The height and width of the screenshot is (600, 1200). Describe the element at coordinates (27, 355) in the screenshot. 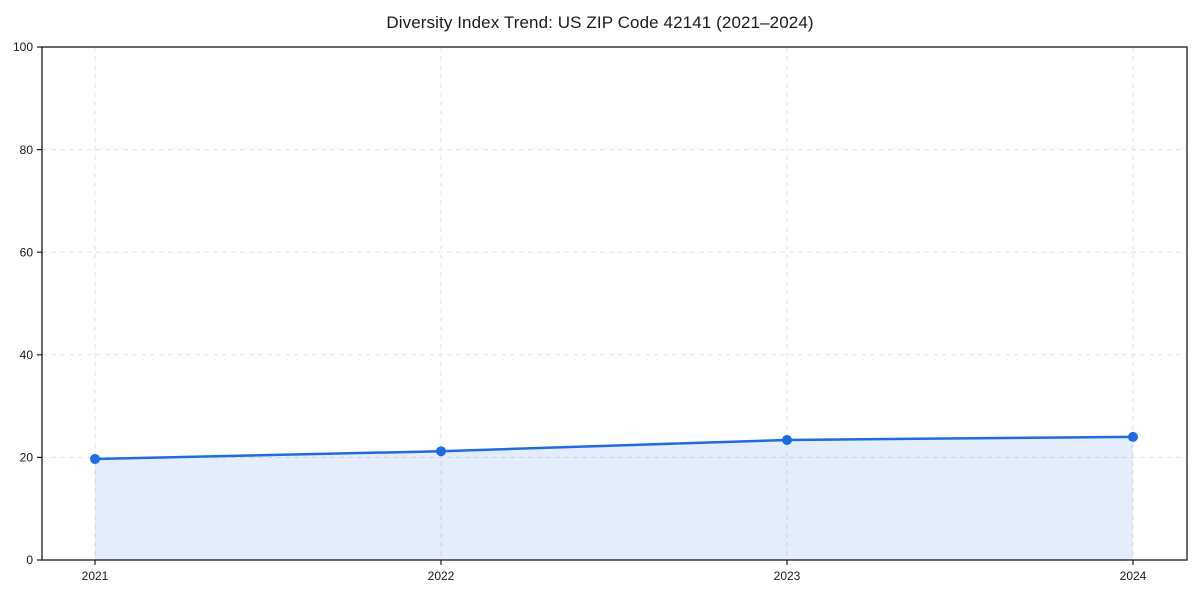

I see `y-tick-label: 40` at that location.